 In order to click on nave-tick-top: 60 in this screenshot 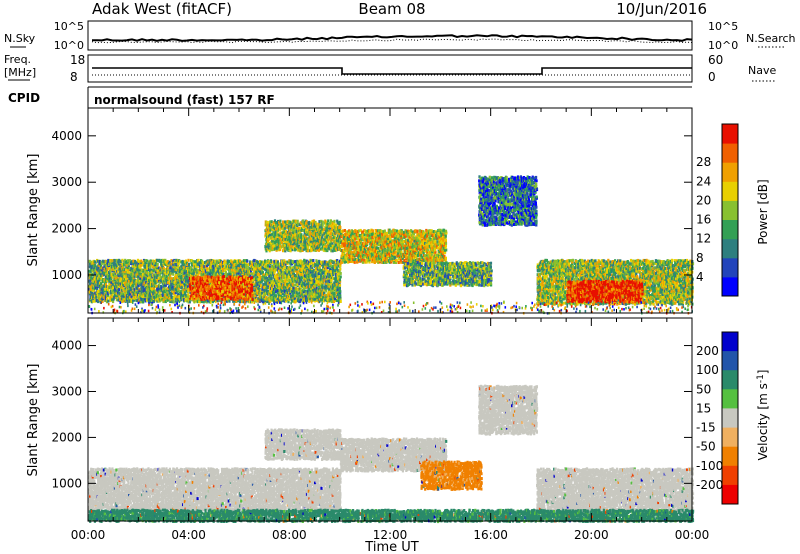, I will do `click(715, 60)`.